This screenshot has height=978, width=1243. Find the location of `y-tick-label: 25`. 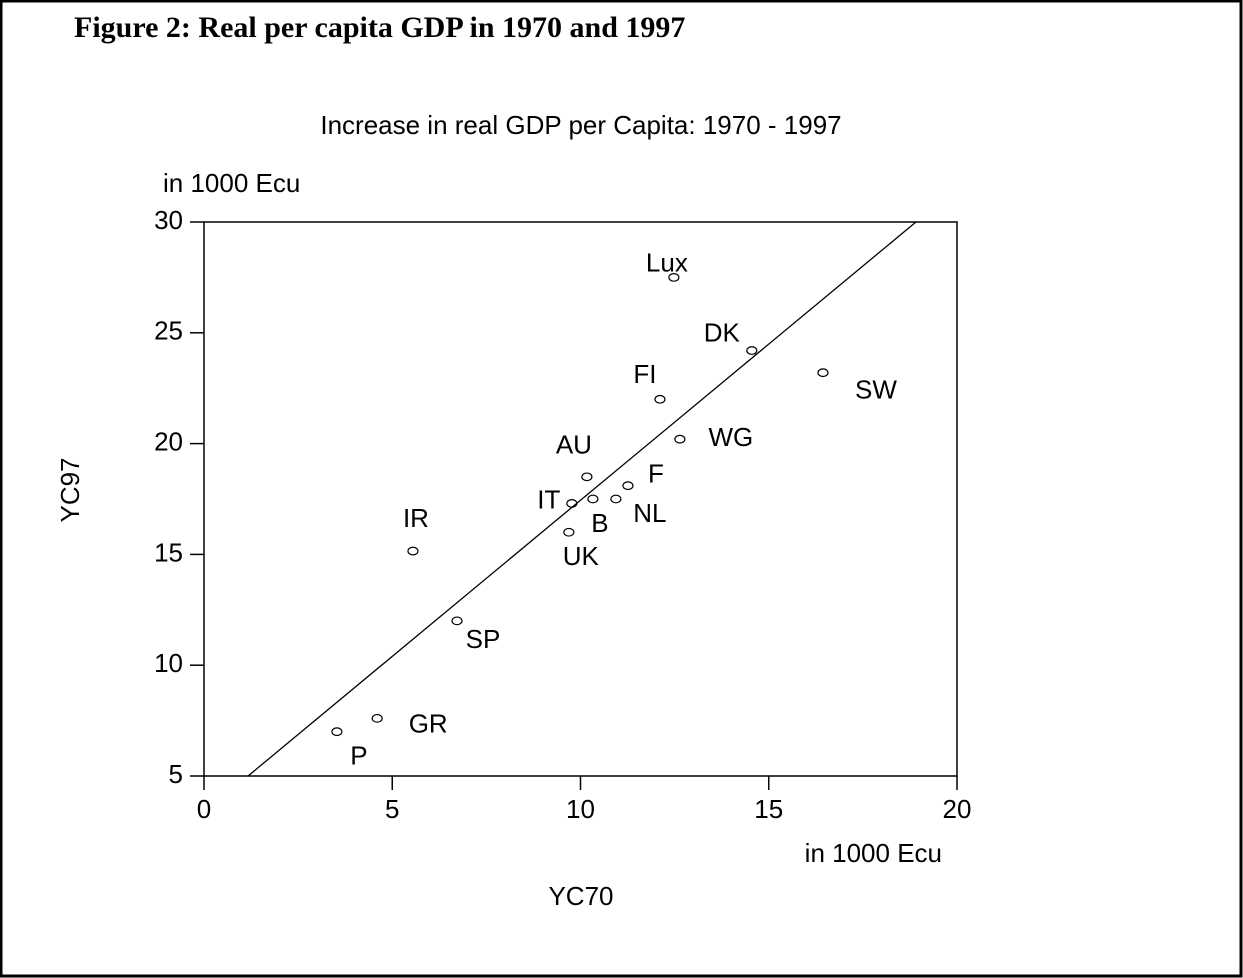

y-tick-label: 25 is located at coordinates (168, 331).